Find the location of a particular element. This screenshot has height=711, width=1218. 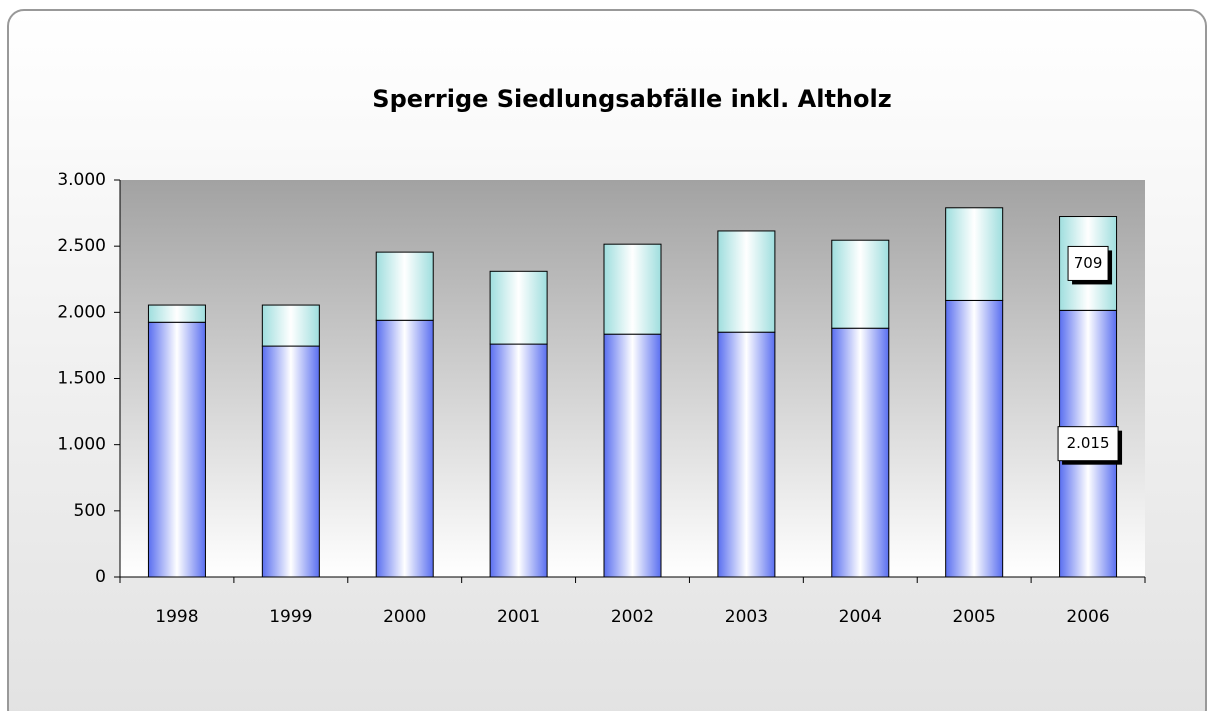

x-tick-label: 2005 is located at coordinates (974, 617).